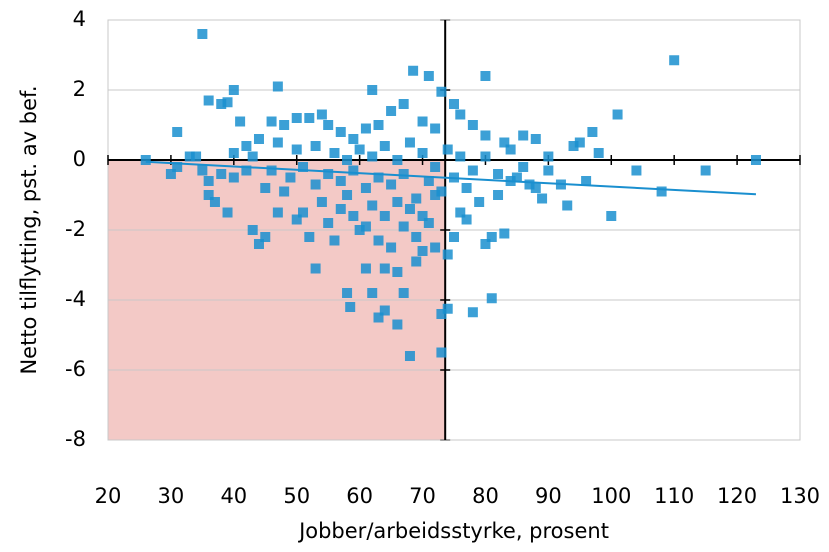 The image size is (829, 552). Describe the element at coordinates (79, 159) in the screenshot. I see `y-tick-label: 0` at that location.